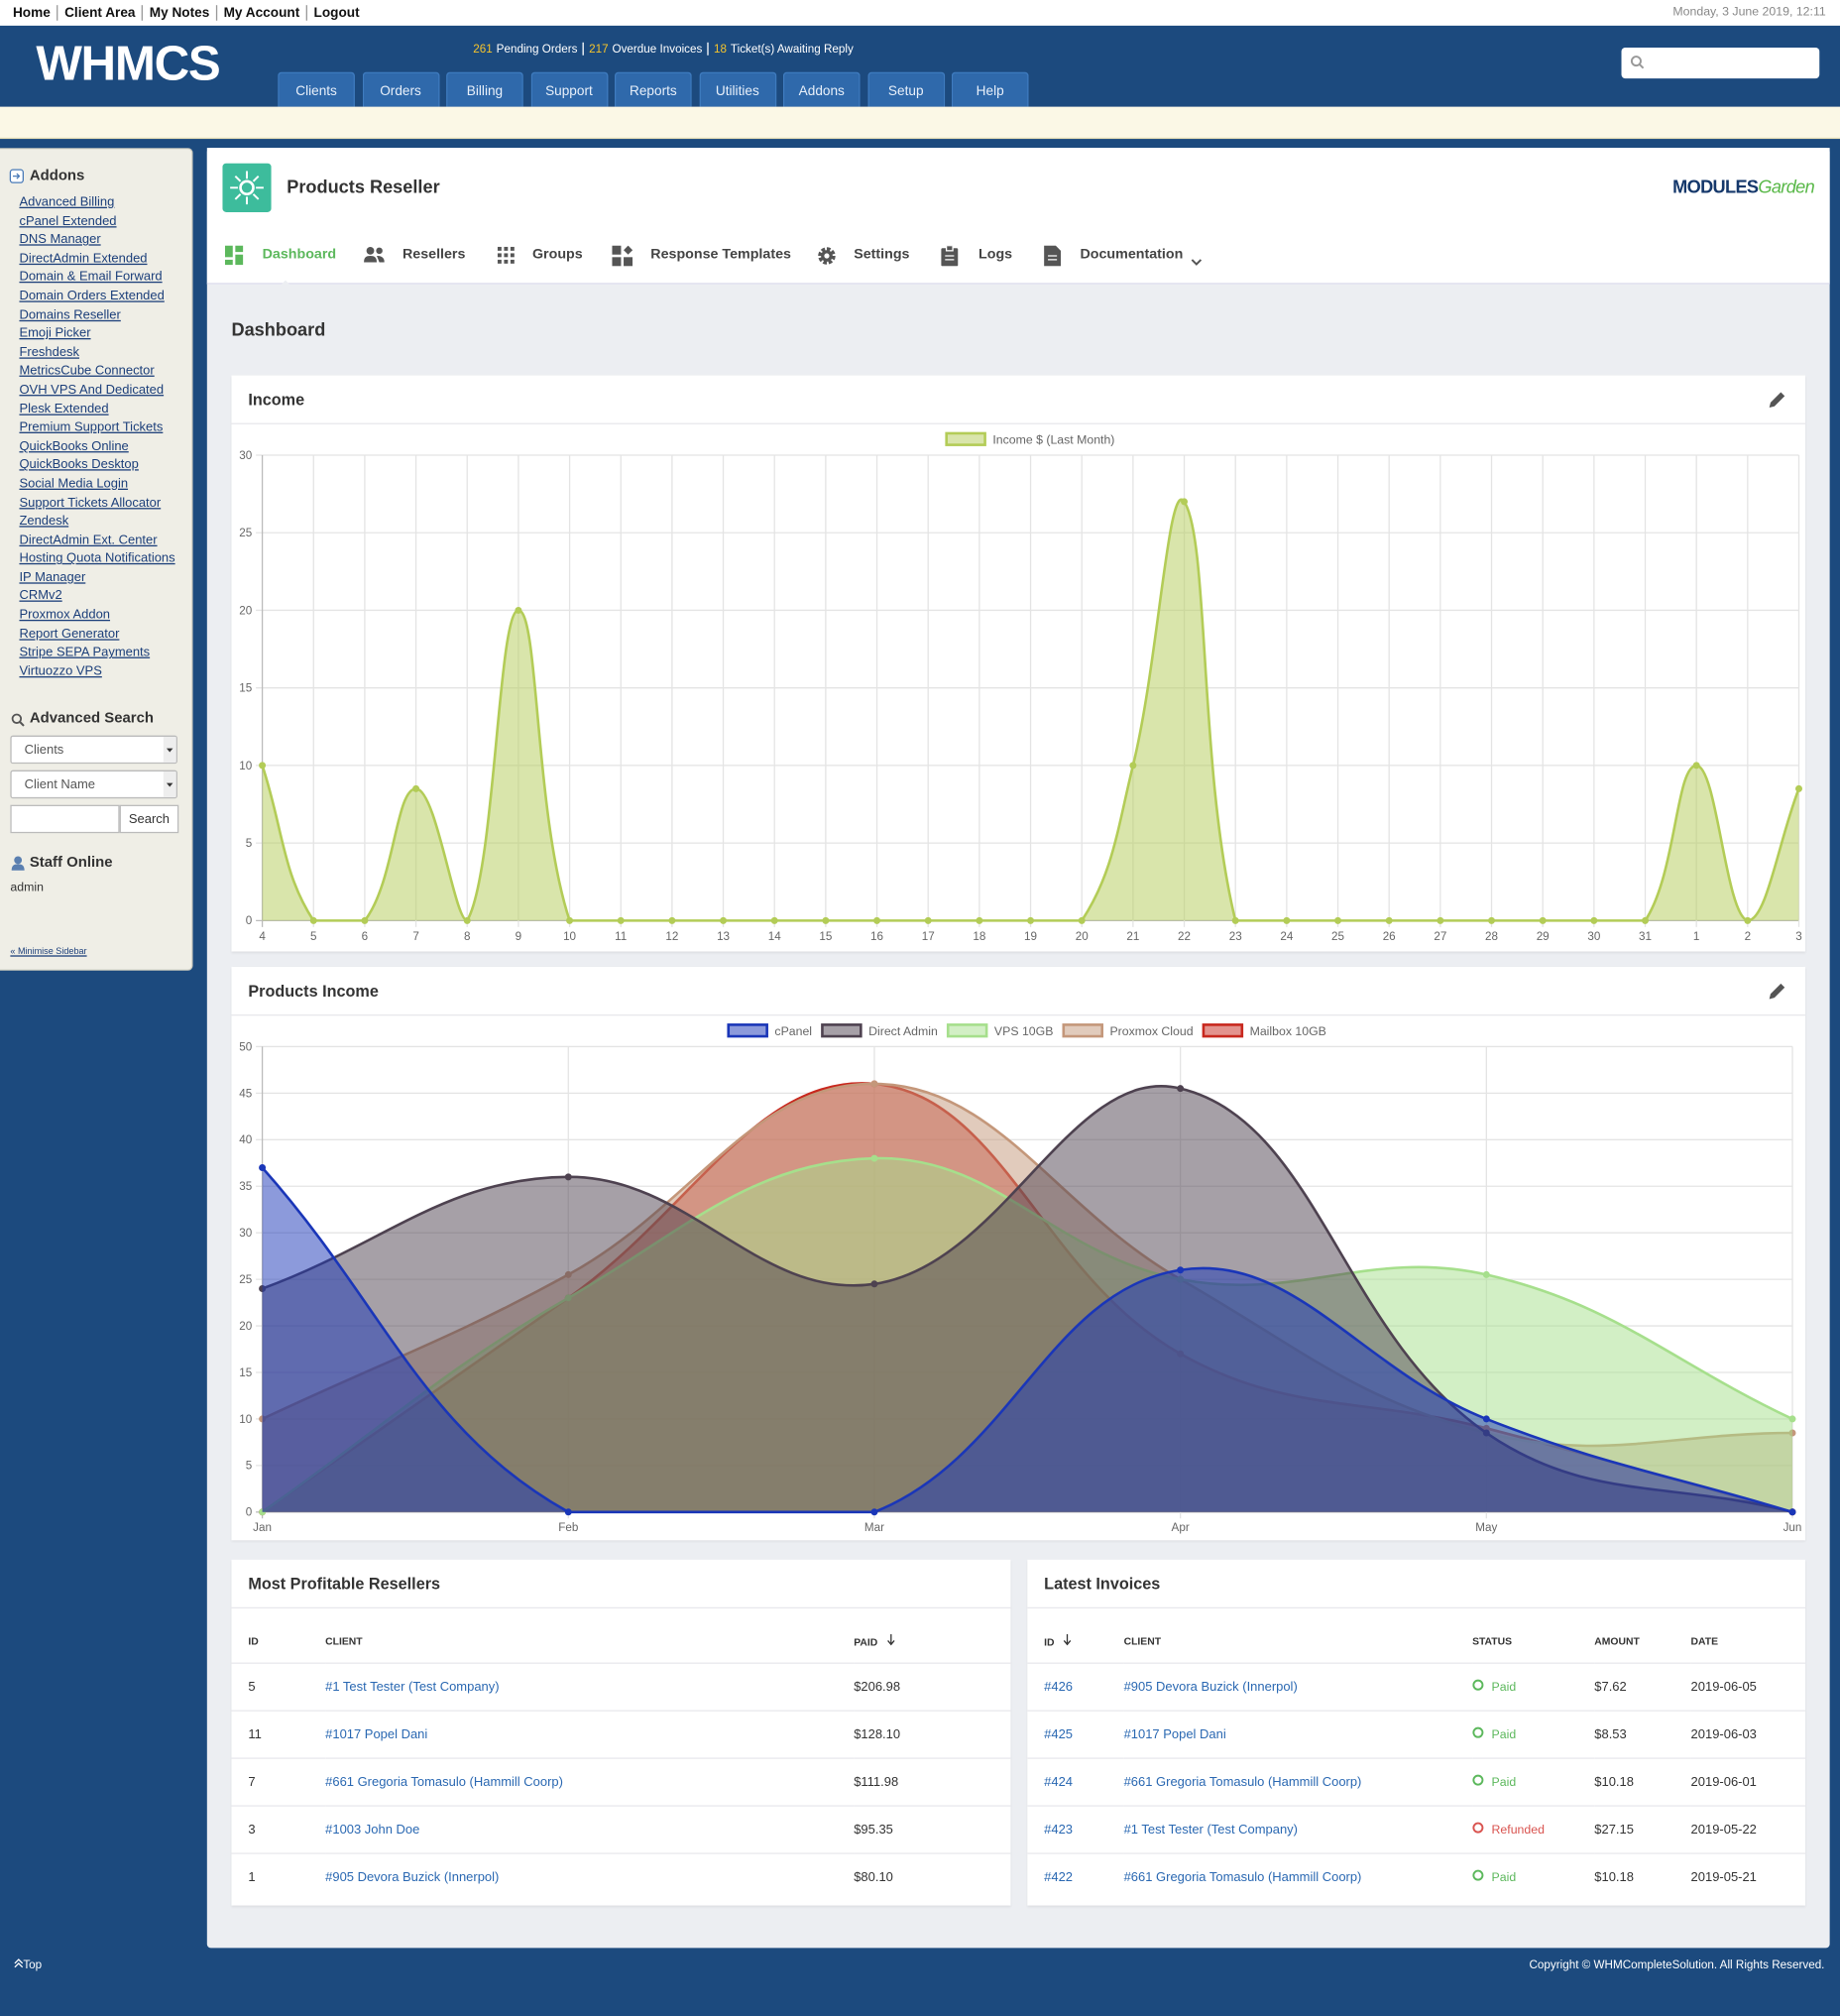  Describe the element at coordinates (65, 615) in the screenshot. I see `addon-link: Proxmox Addon` at that location.